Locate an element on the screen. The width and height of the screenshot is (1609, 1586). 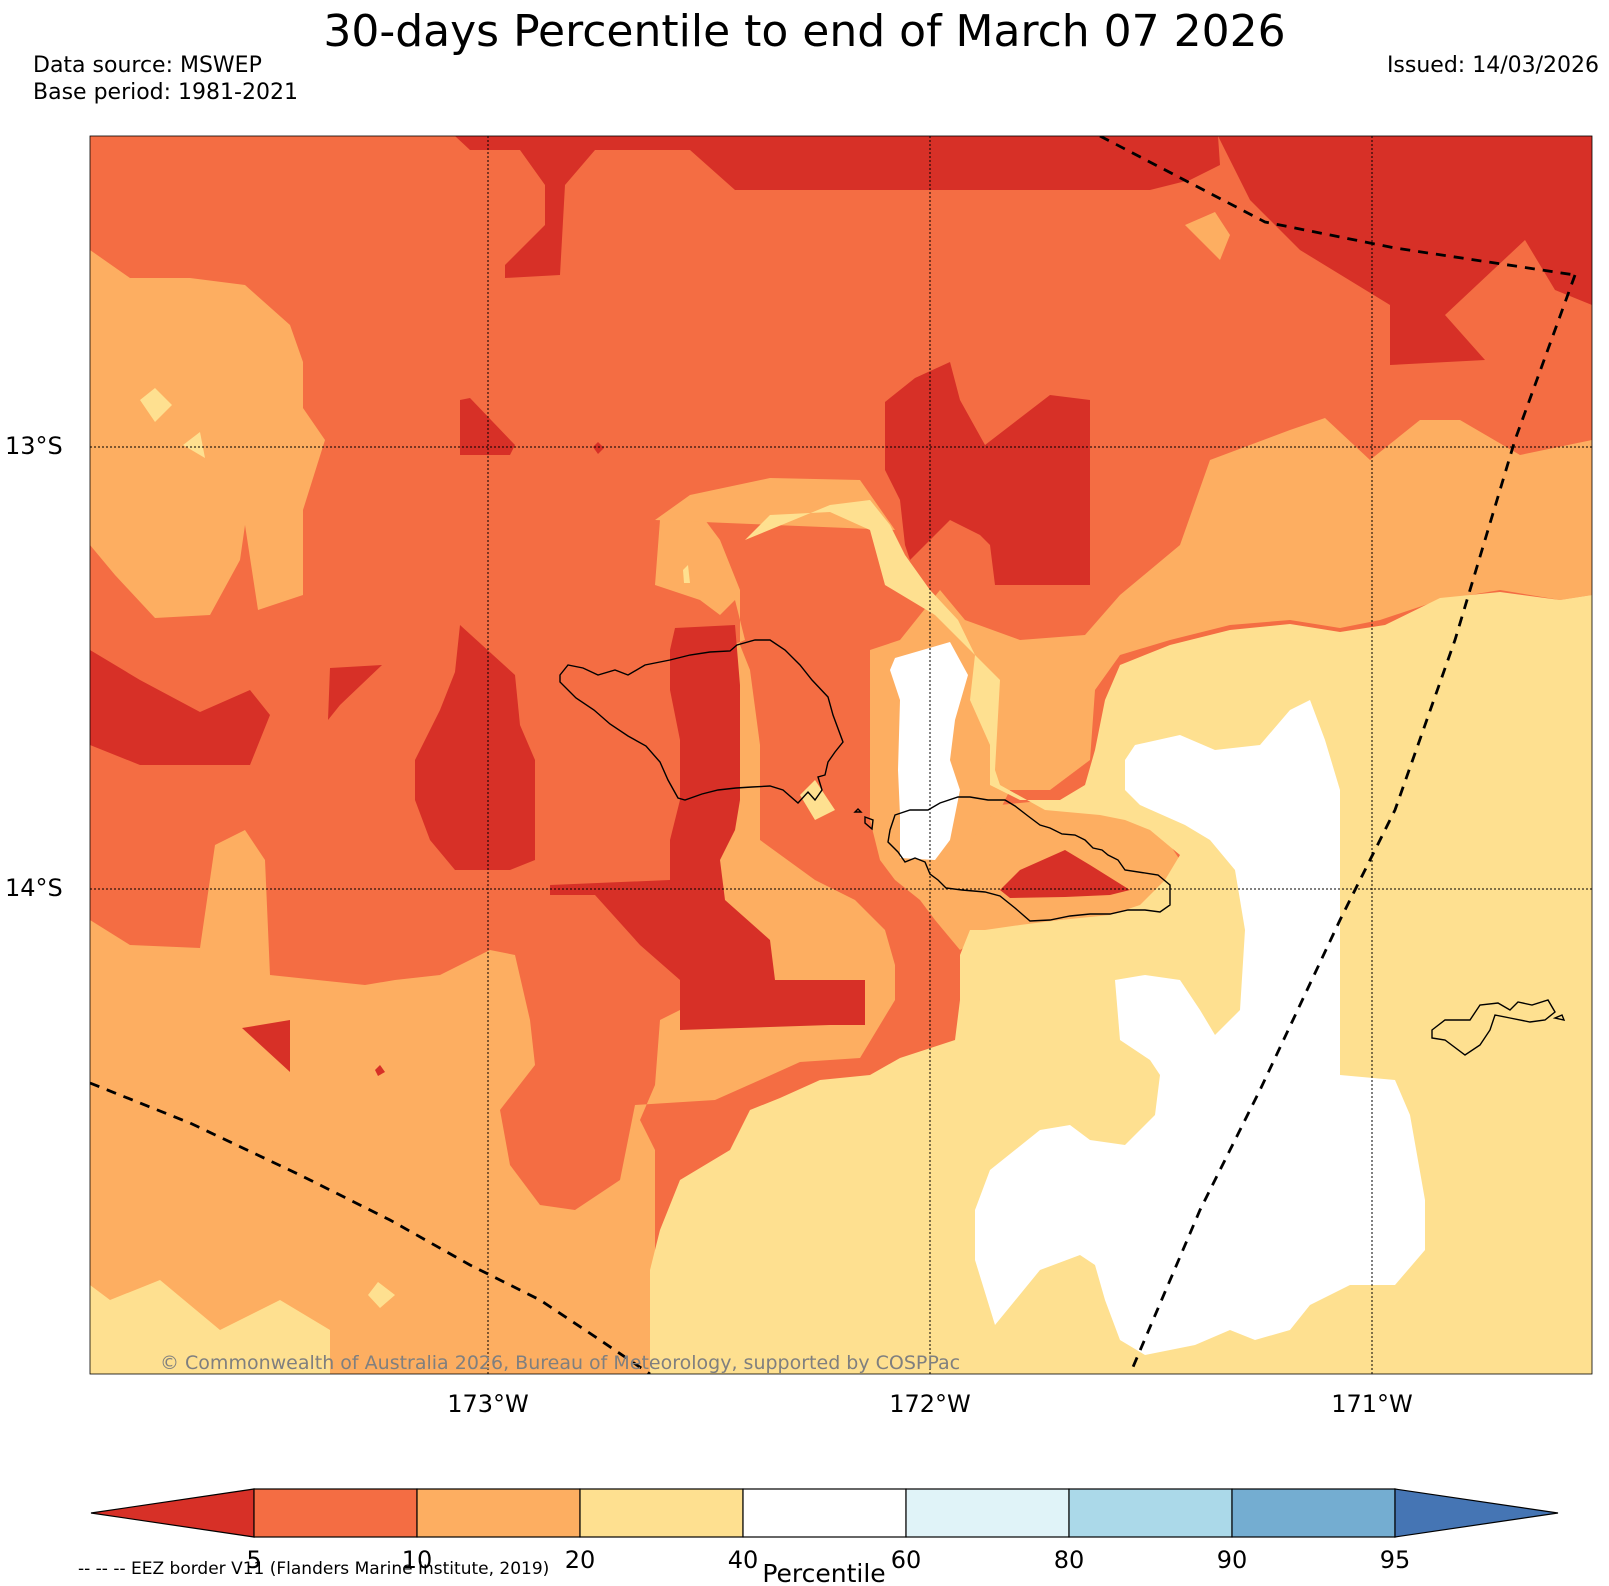
region-p20-40-pocket-a is located at coordinates (817, 800).